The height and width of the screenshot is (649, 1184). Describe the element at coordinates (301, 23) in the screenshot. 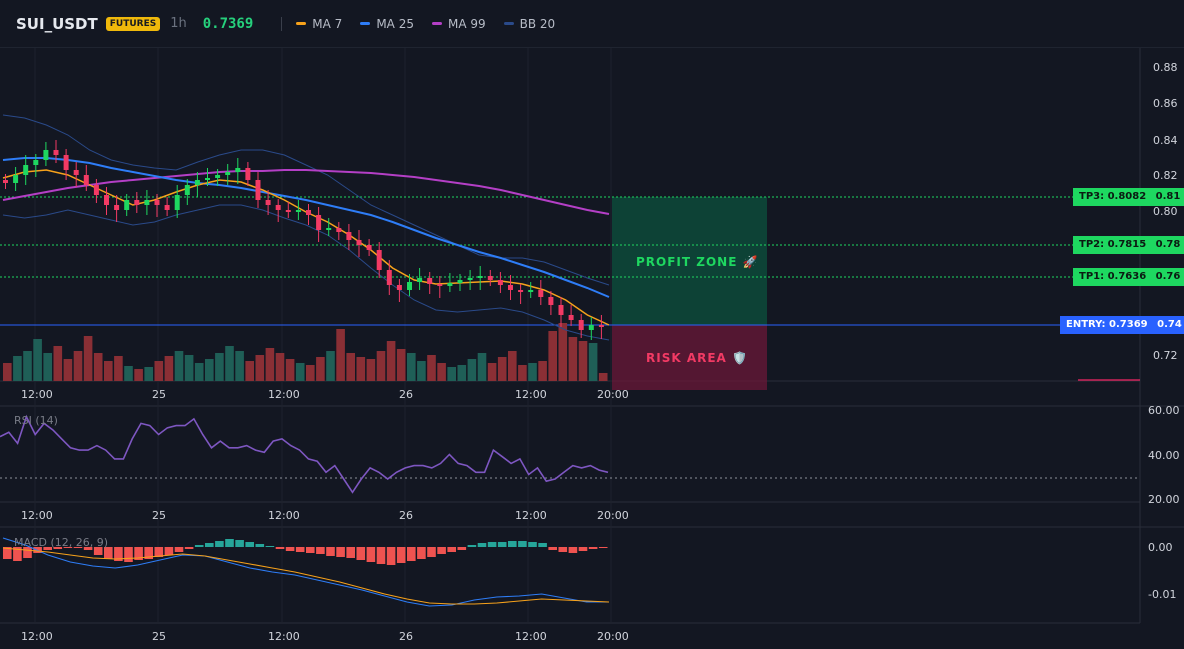

I see `ma7-swatch` at that location.